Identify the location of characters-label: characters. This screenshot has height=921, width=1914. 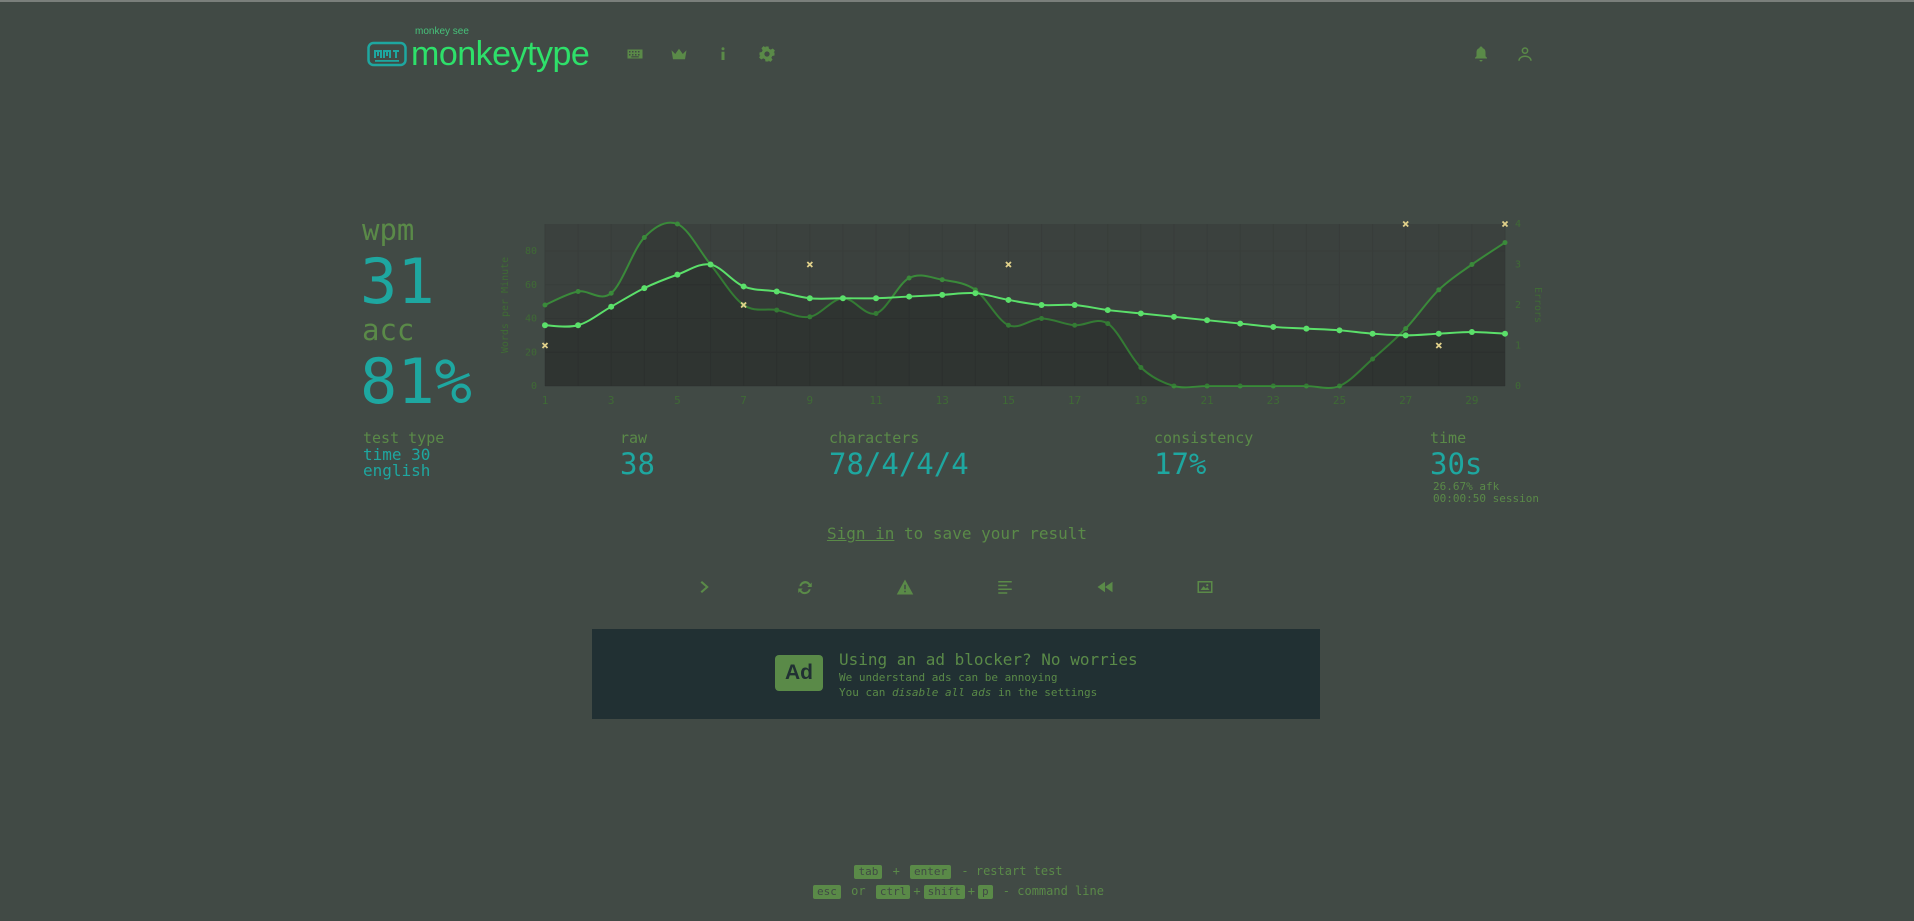
(874, 438).